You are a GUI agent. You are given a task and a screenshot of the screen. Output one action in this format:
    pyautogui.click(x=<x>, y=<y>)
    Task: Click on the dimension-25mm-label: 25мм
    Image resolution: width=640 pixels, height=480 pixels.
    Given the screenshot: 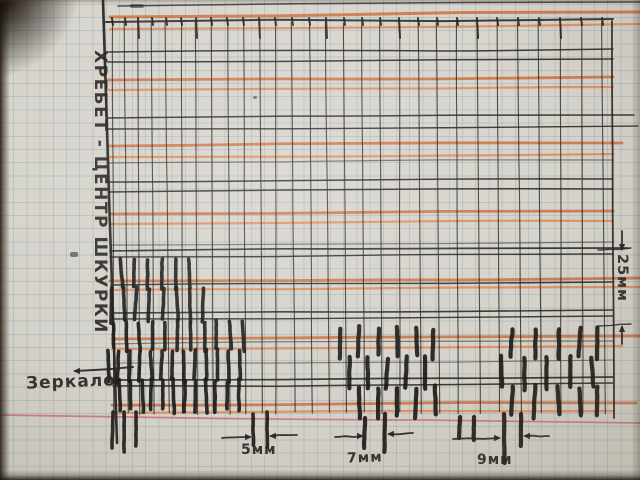 What is the action you would take?
    pyautogui.click(x=622, y=278)
    